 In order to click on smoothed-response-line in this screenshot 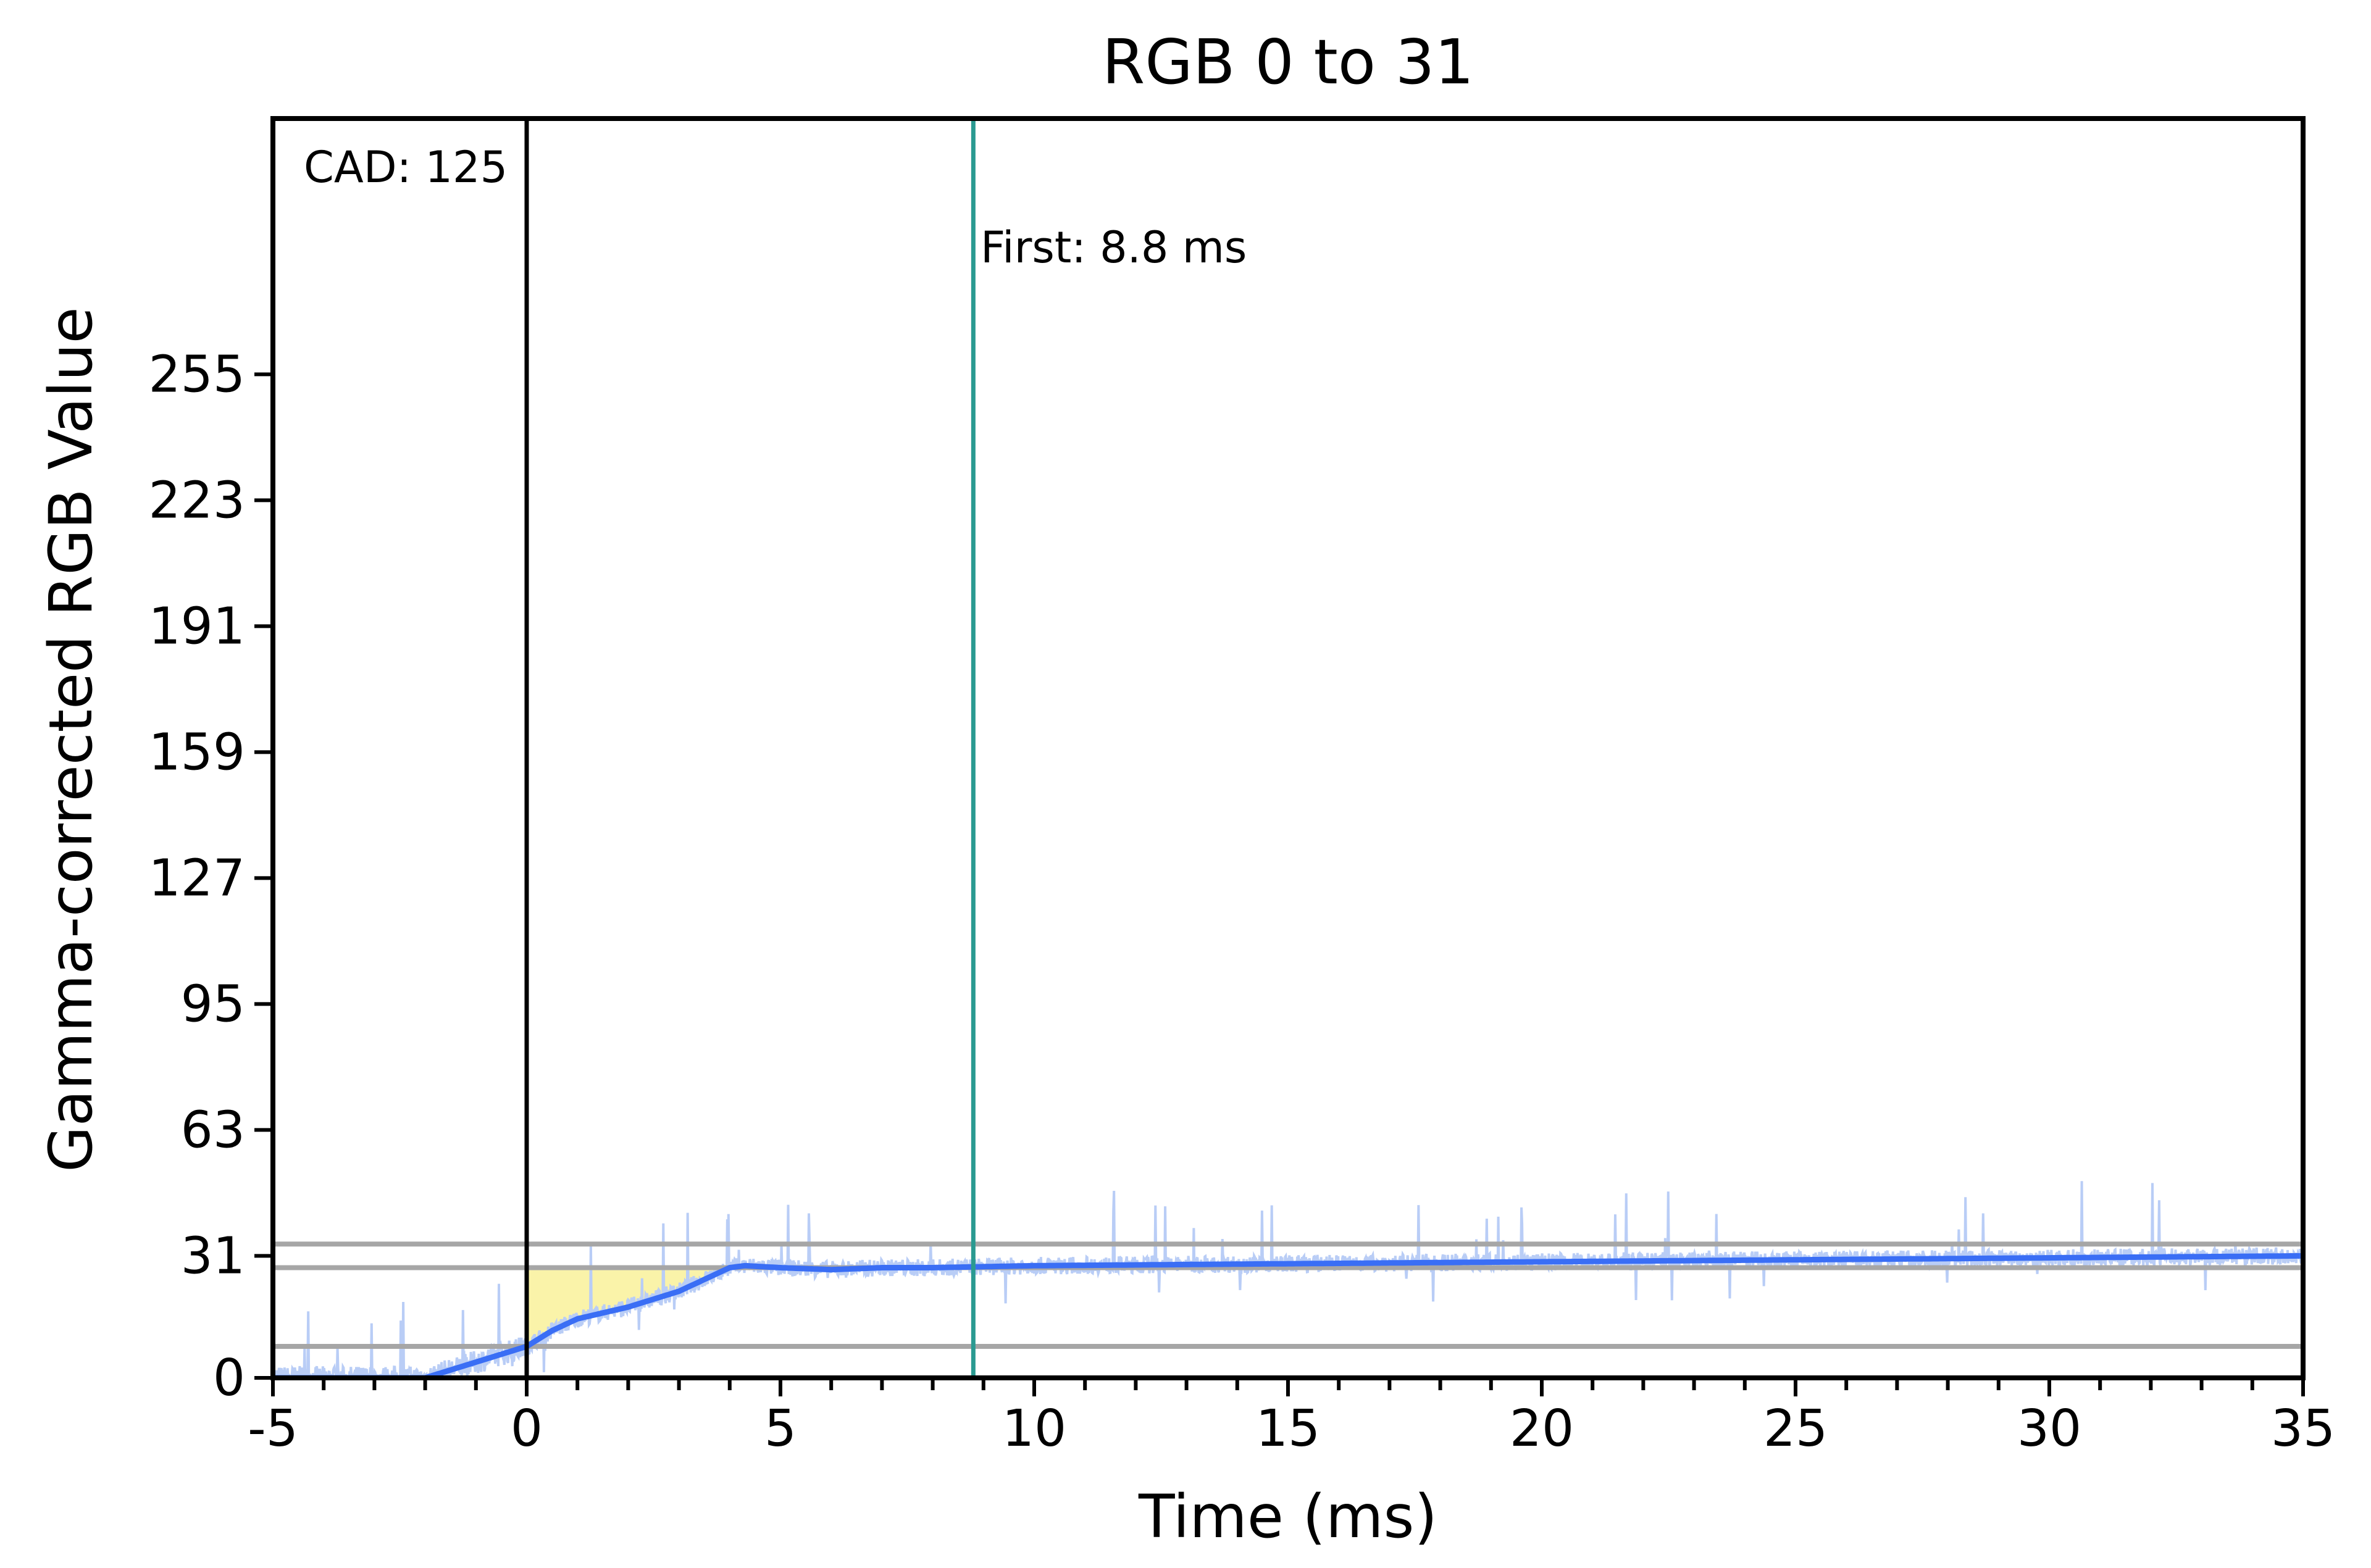, I will do `click(1287, 1315)`.